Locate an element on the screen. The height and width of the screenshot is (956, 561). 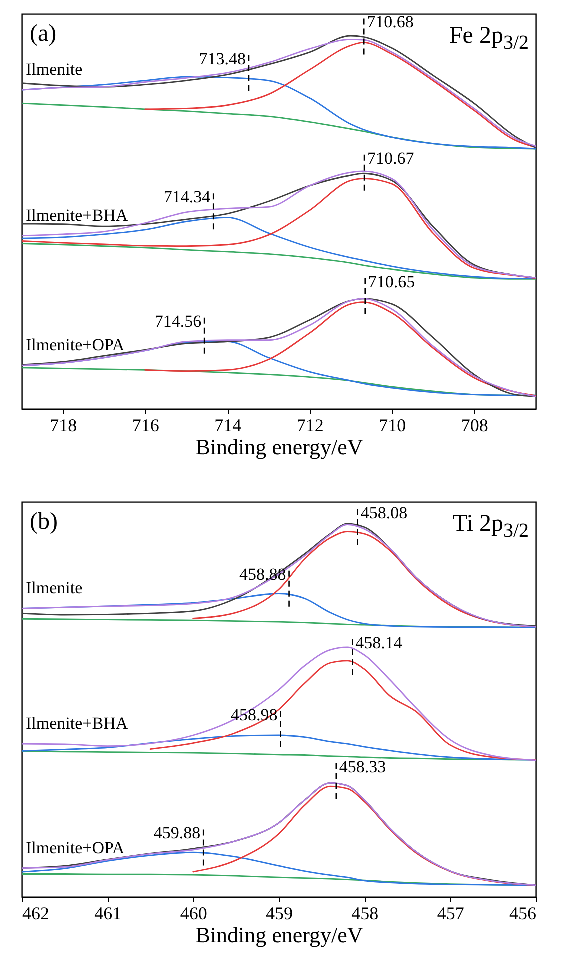
annotation: 710.67 is located at coordinates (391, 158).